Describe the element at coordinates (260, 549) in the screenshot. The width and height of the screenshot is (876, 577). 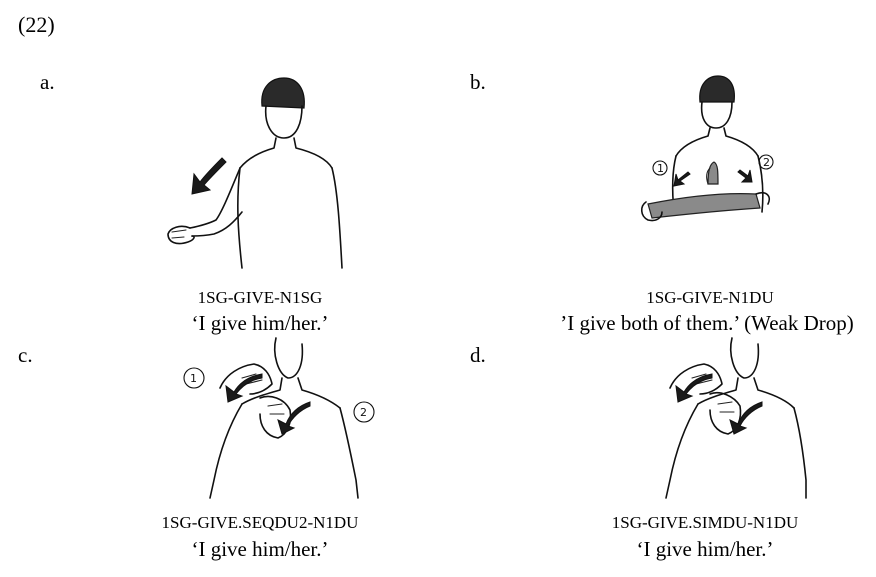
I see `panel-c-translation: ‘I give him/her.’` at that location.